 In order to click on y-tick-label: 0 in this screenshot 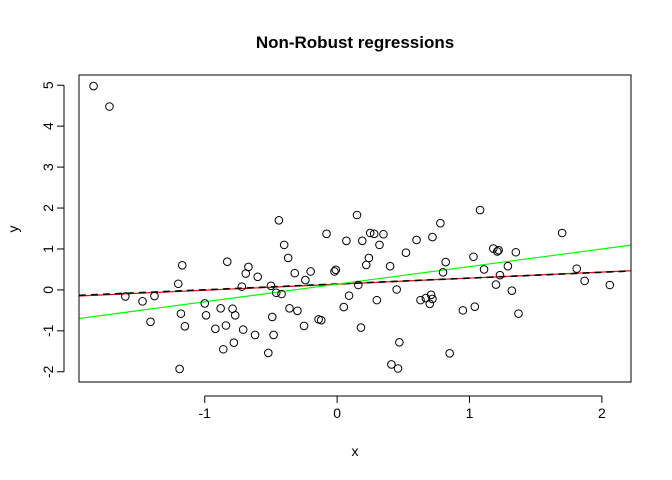, I will do `click(48, 290)`.